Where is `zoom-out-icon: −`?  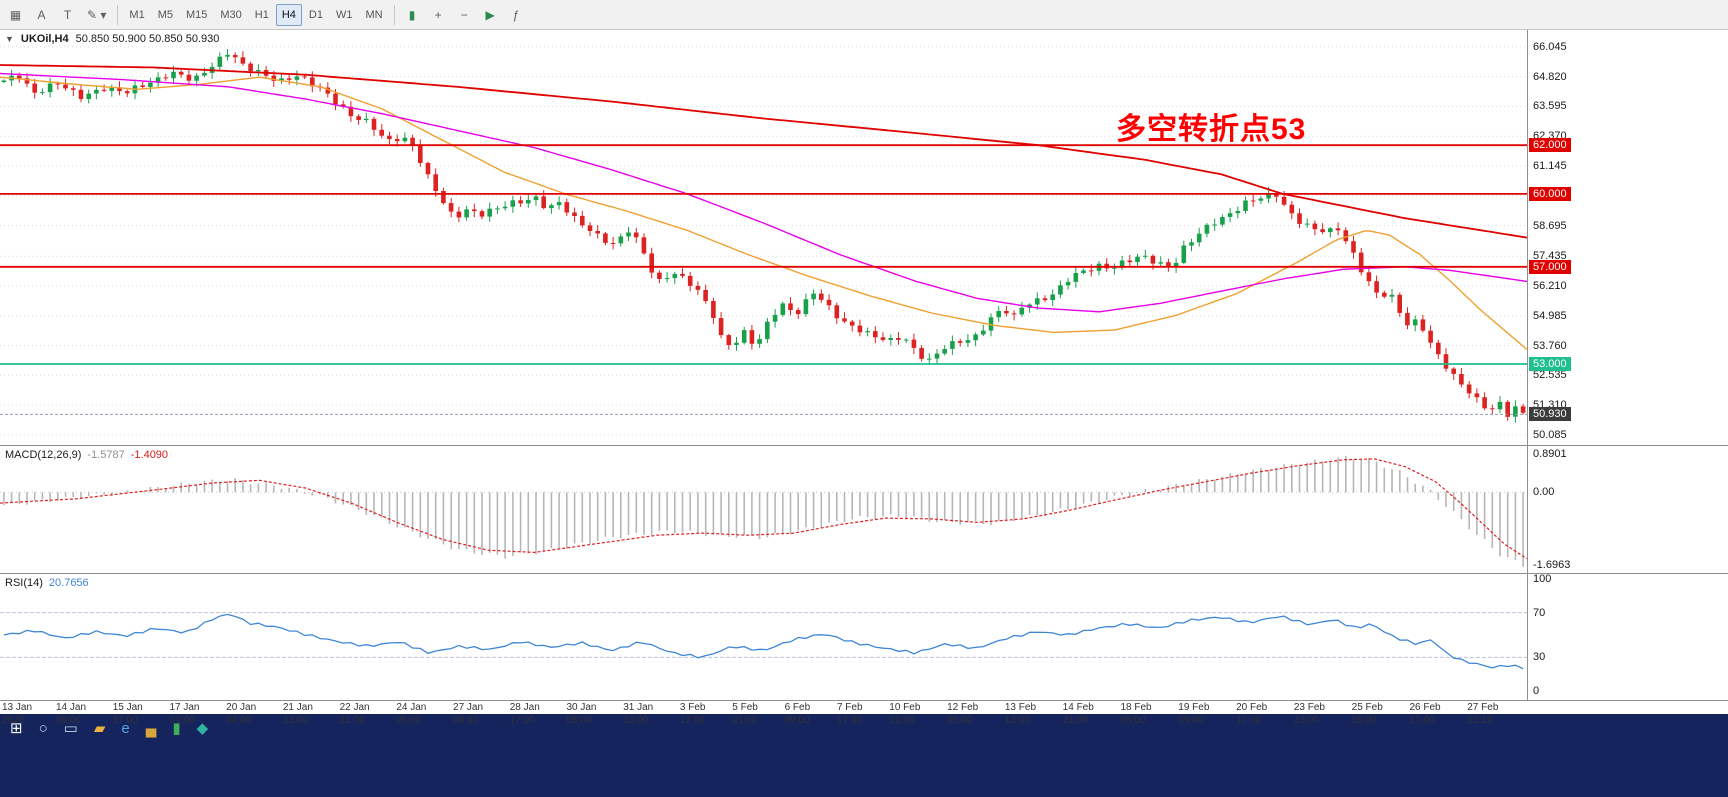
zoom-out-icon: − is located at coordinates (464, 14).